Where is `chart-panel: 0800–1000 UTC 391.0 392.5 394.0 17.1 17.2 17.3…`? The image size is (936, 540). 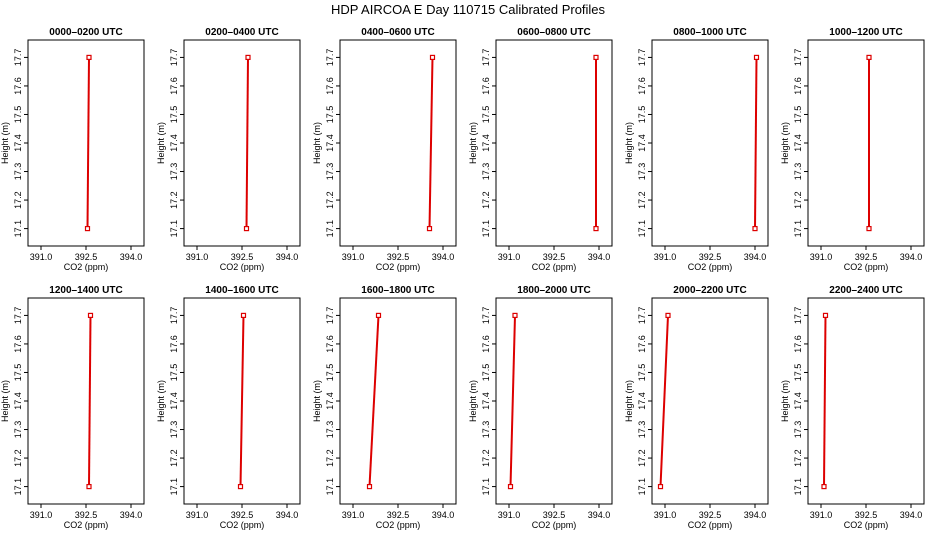
chart-panel: 0800–1000 UTC 391.0 392.5 394.0 17.1 17.2 17.3… is located at coordinates (696, 149).